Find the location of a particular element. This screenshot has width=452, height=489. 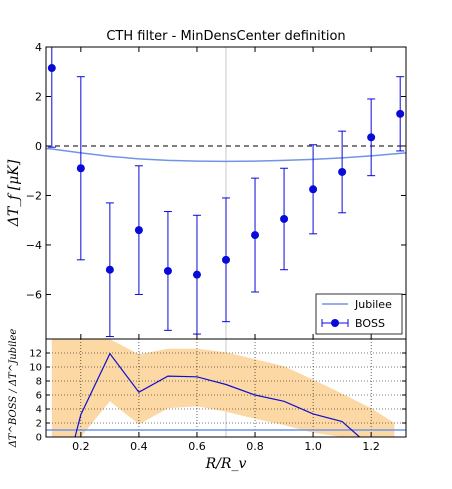

bottom-ytick-label-2: 4 is located at coordinates (39, 410).